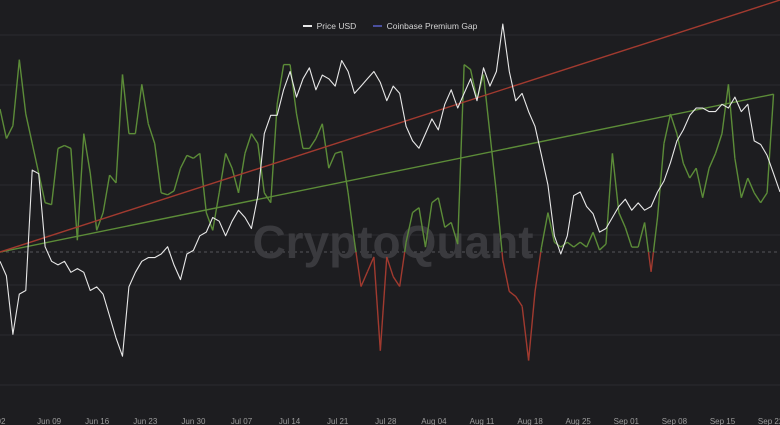 Image resolution: width=780 pixels, height=425 pixels. What do you see at coordinates (579, 421) in the screenshot?
I see `x-tick-label: Aug 25` at bounding box center [579, 421].